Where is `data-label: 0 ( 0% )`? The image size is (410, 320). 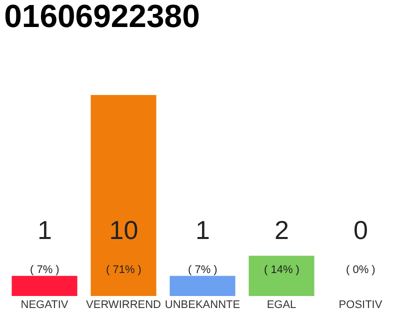
data-label: 0 ( 0% ) is located at coordinates (361, 245).